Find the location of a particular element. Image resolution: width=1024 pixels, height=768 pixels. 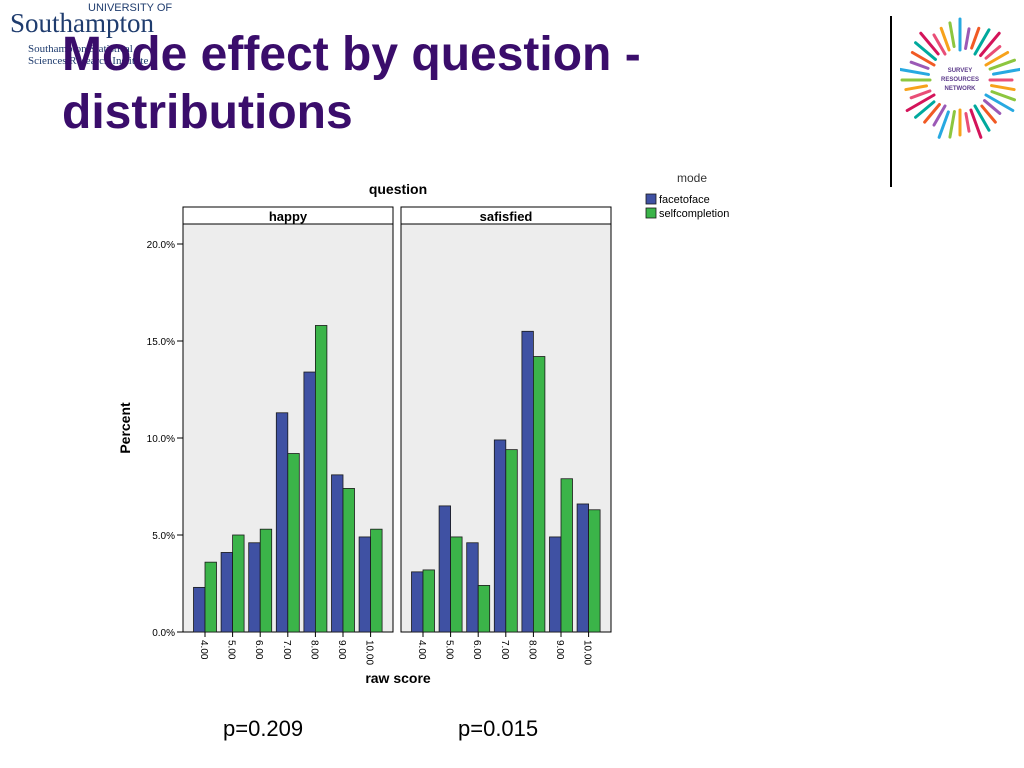

logo-spokes is located at coordinates (960, 78).